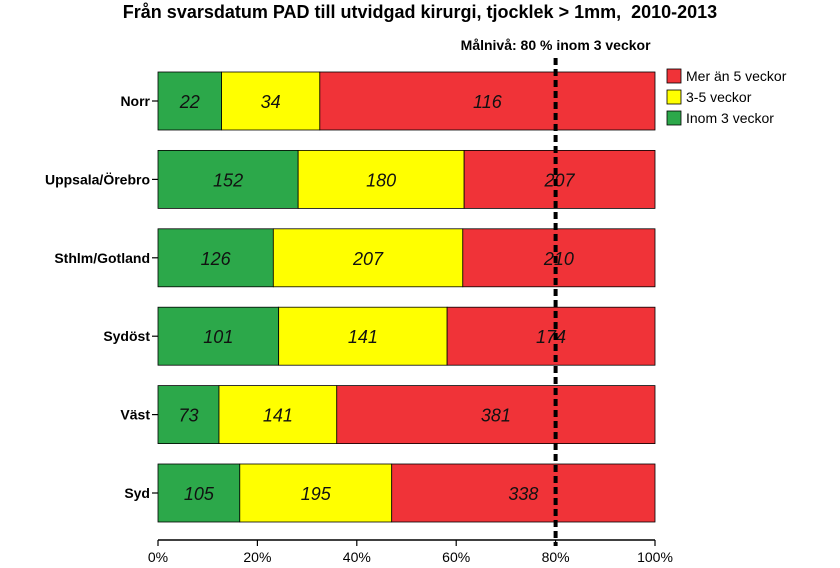  I want to click on x-tick-label: 60%, so click(456, 557).